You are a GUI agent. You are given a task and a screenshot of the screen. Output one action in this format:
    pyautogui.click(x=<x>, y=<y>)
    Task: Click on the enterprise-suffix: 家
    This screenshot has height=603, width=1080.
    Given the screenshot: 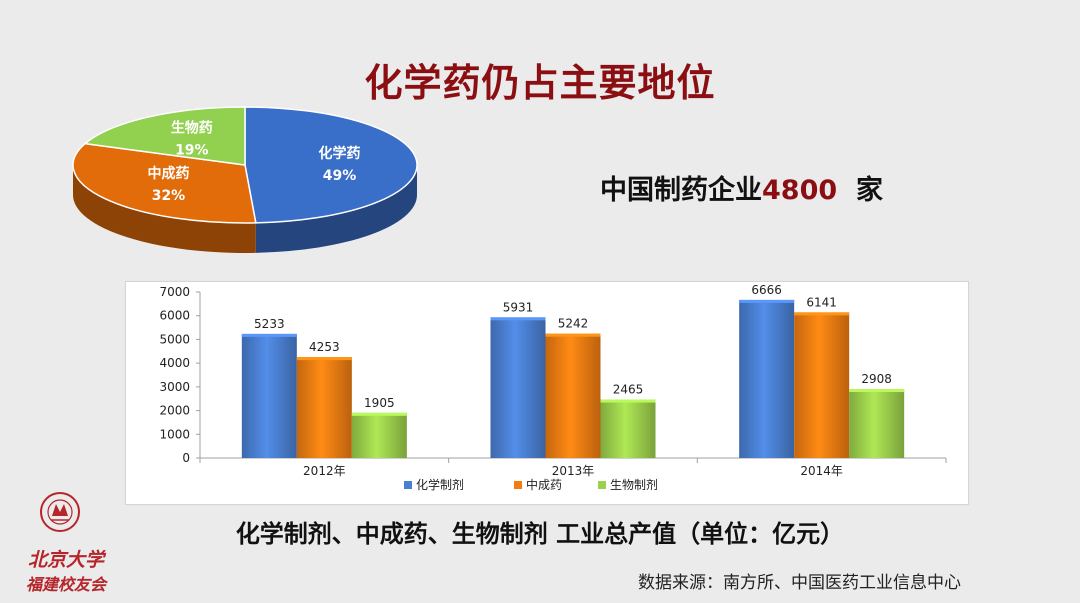 What is the action you would take?
    pyautogui.click(x=869, y=190)
    